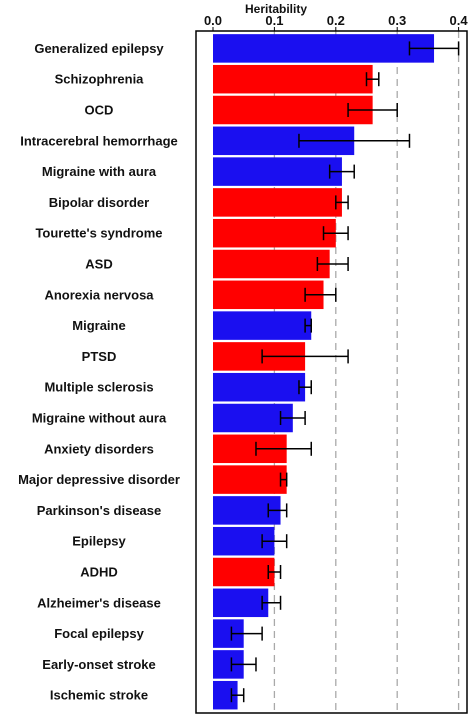 Image resolution: width=474 pixels, height=719 pixels. I want to click on x-tick-label: 0.1, so click(274, 20).